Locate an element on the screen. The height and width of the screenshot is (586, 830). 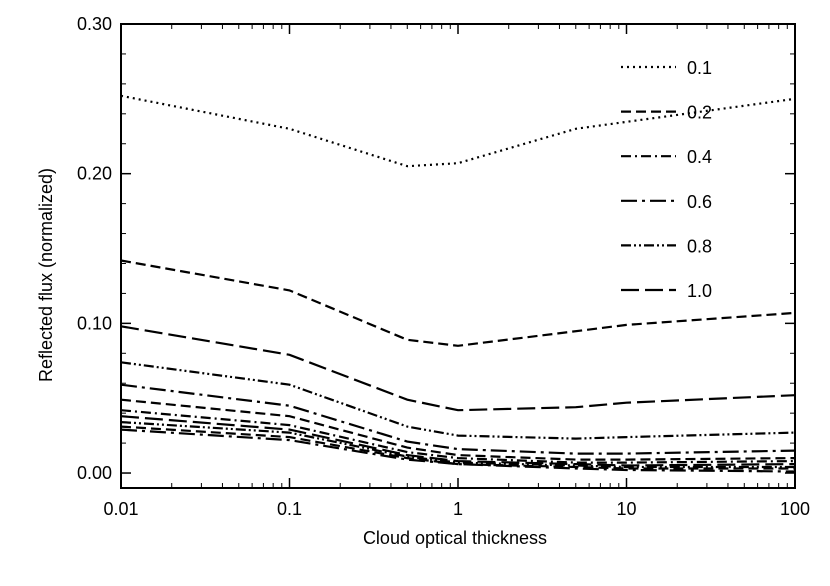
x-tick-label: 0.01 is located at coordinates (120, 509).